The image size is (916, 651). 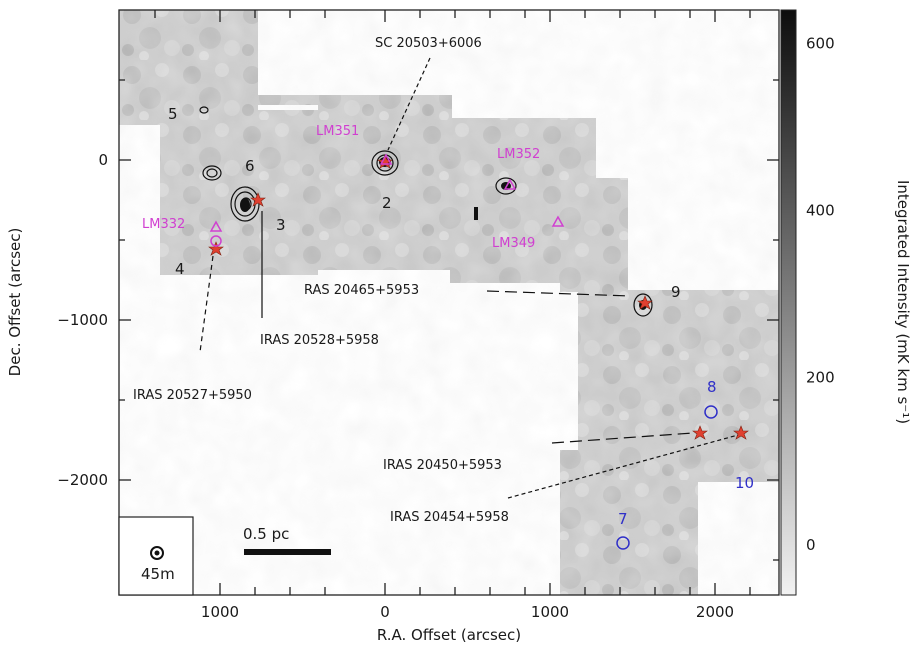 I want to click on colorbar-tick-labels: 0 200 400 600, so click(x=820, y=293).